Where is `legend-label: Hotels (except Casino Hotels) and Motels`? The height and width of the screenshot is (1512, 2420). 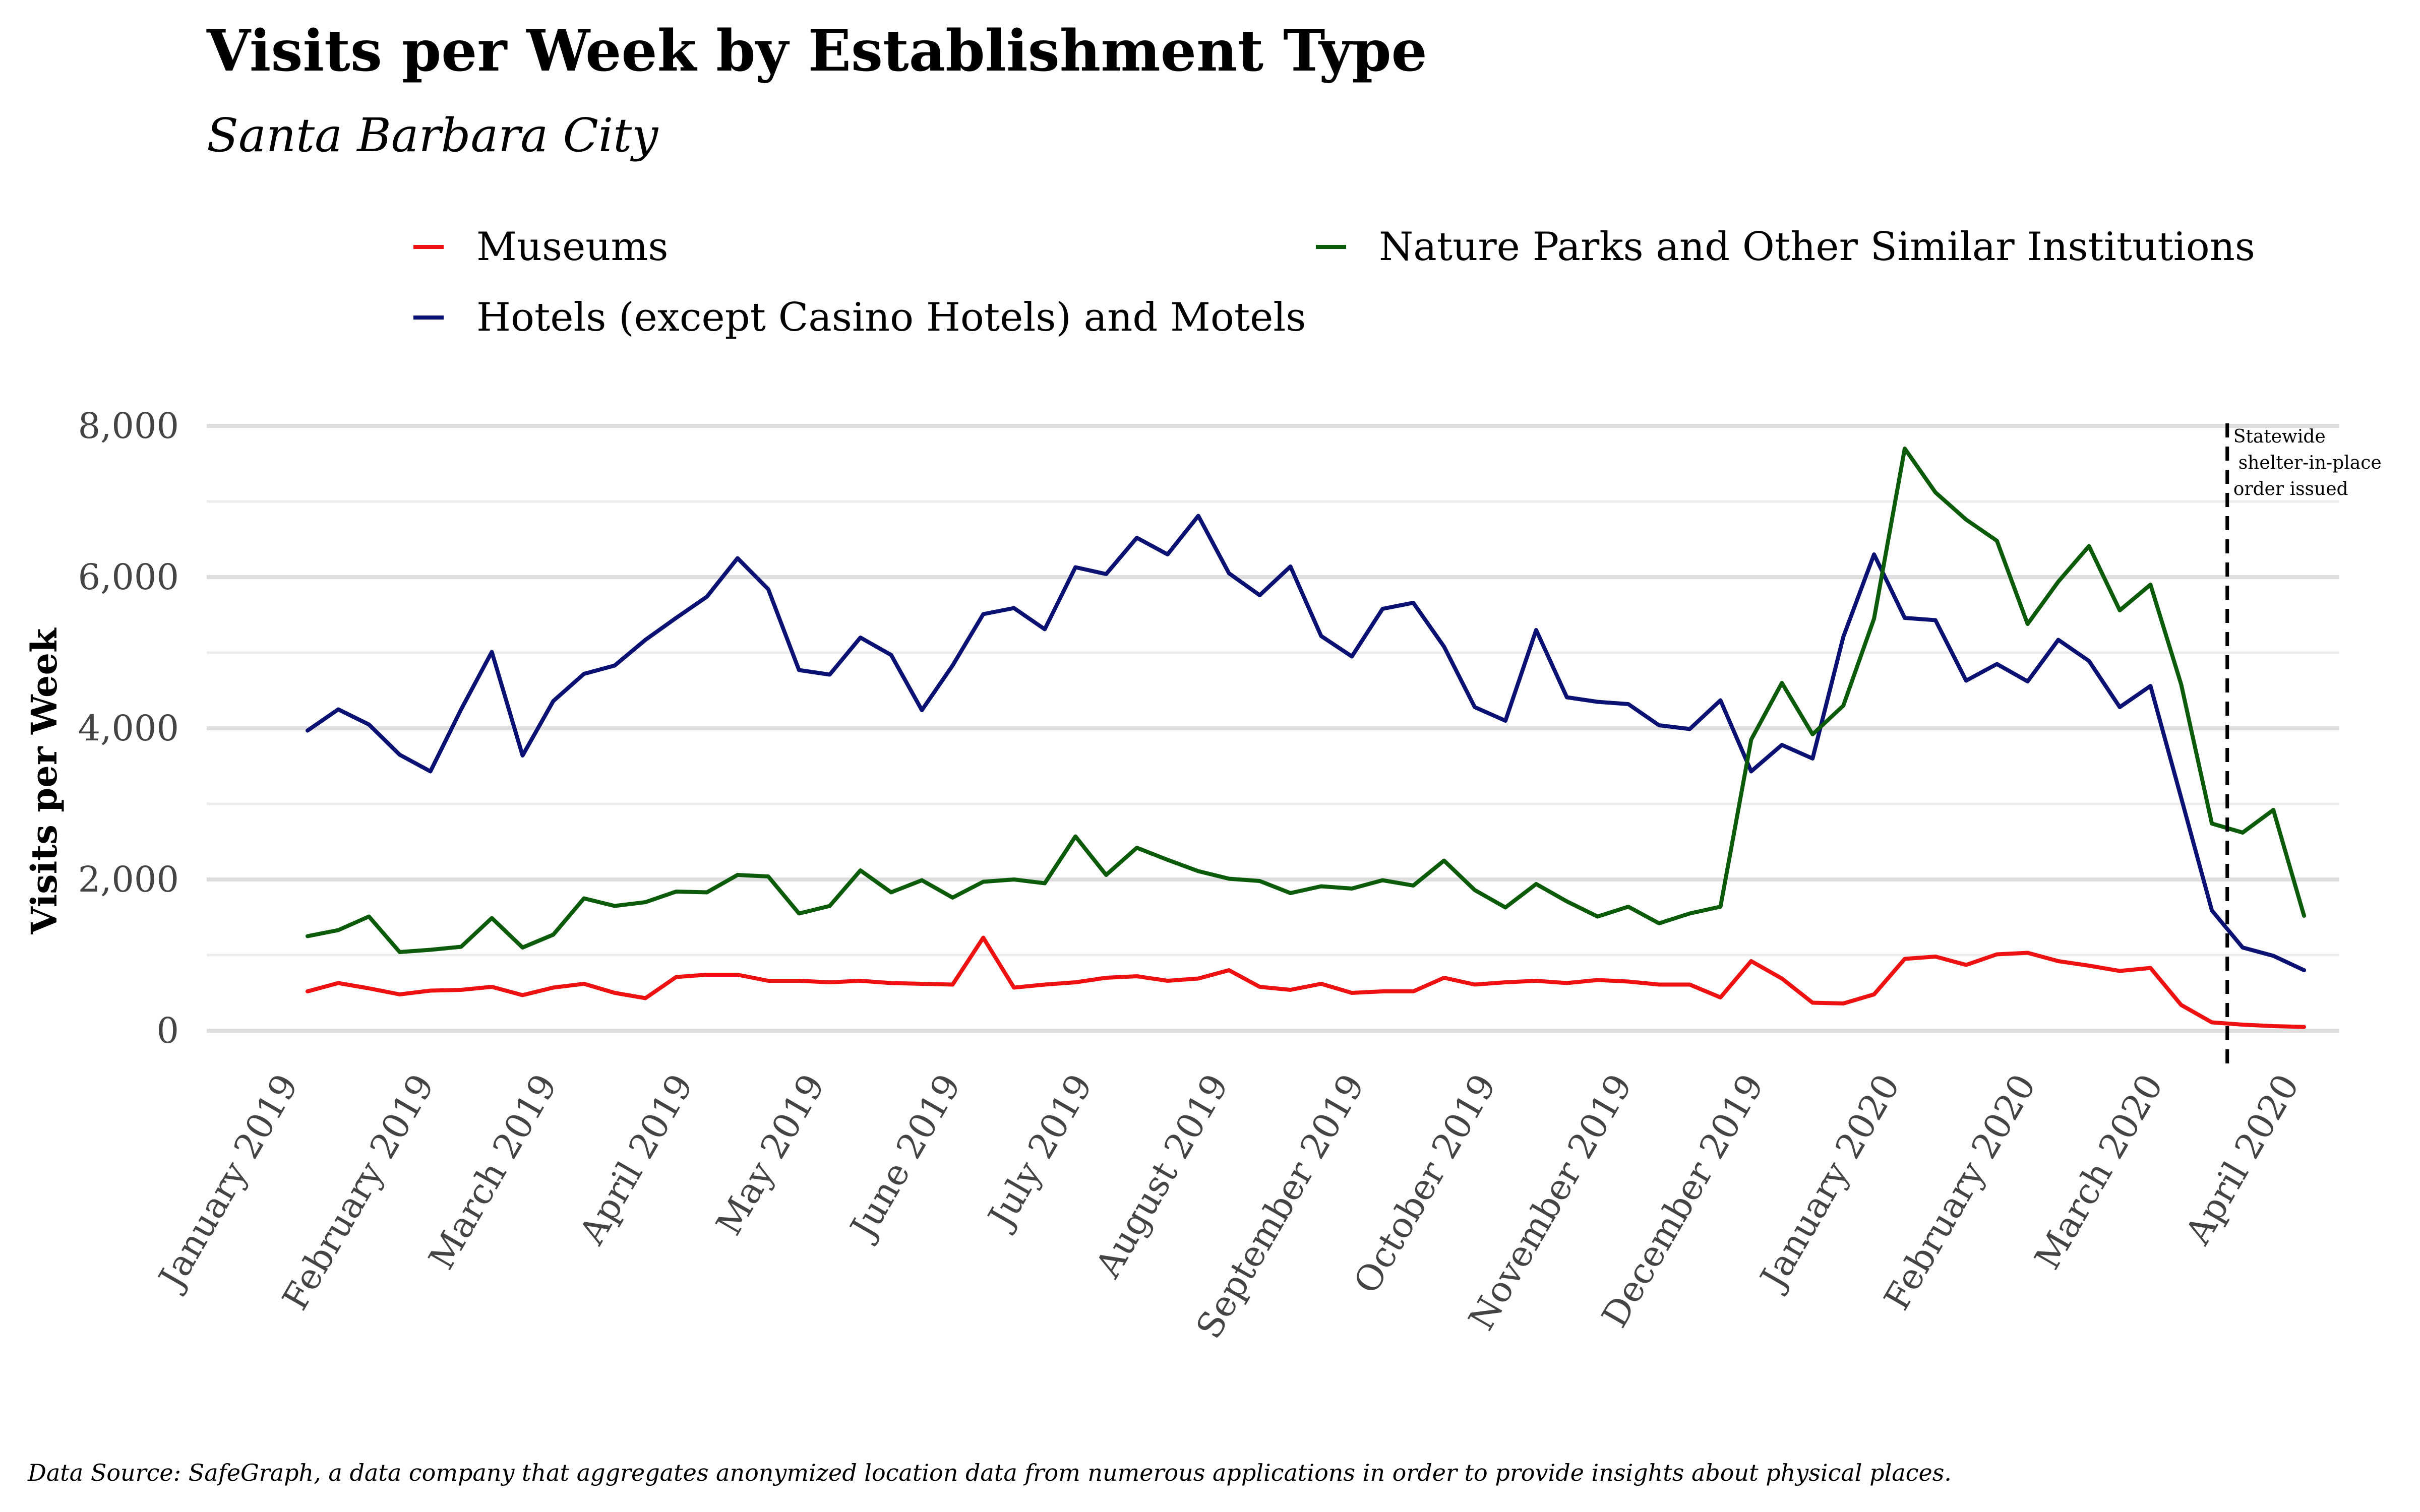
legend-label: Hotels (except Casino Hotels) and Motels is located at coordinates (891, 317).